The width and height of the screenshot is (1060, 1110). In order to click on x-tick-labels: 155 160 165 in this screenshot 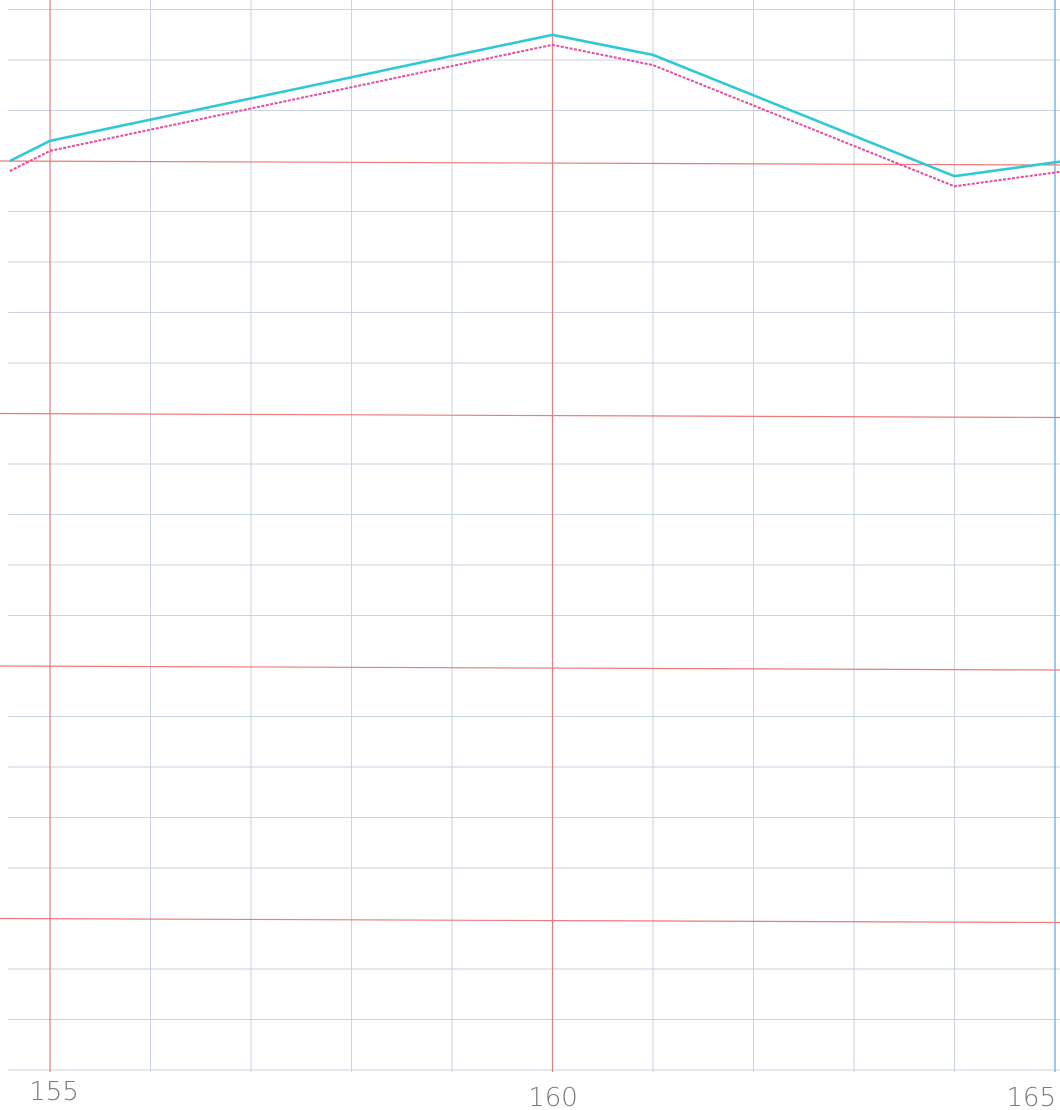, I will do `click(542, 1093)`.